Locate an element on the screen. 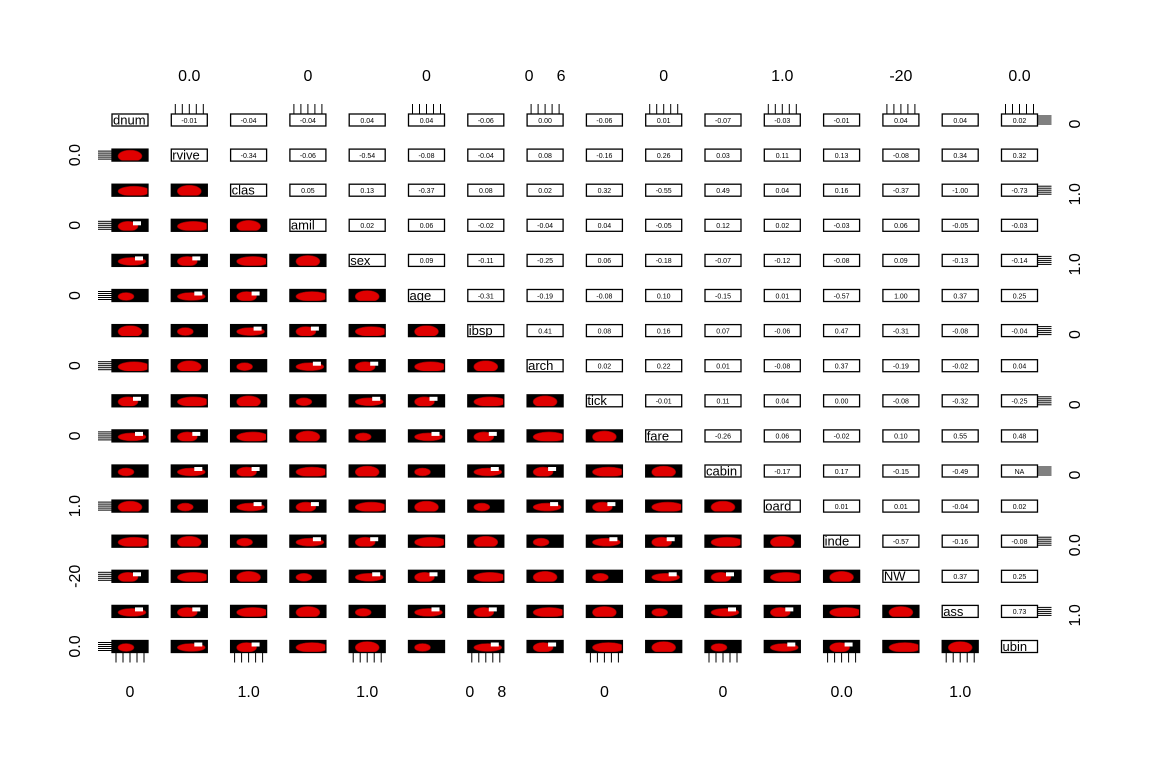  panel: -0.06 is located at coordinates (308, 156).